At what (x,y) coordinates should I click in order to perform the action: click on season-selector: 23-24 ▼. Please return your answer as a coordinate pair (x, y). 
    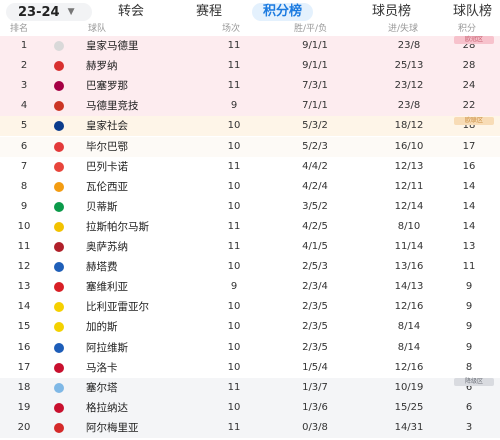
    Looking at the image, I should click on (49, 12).